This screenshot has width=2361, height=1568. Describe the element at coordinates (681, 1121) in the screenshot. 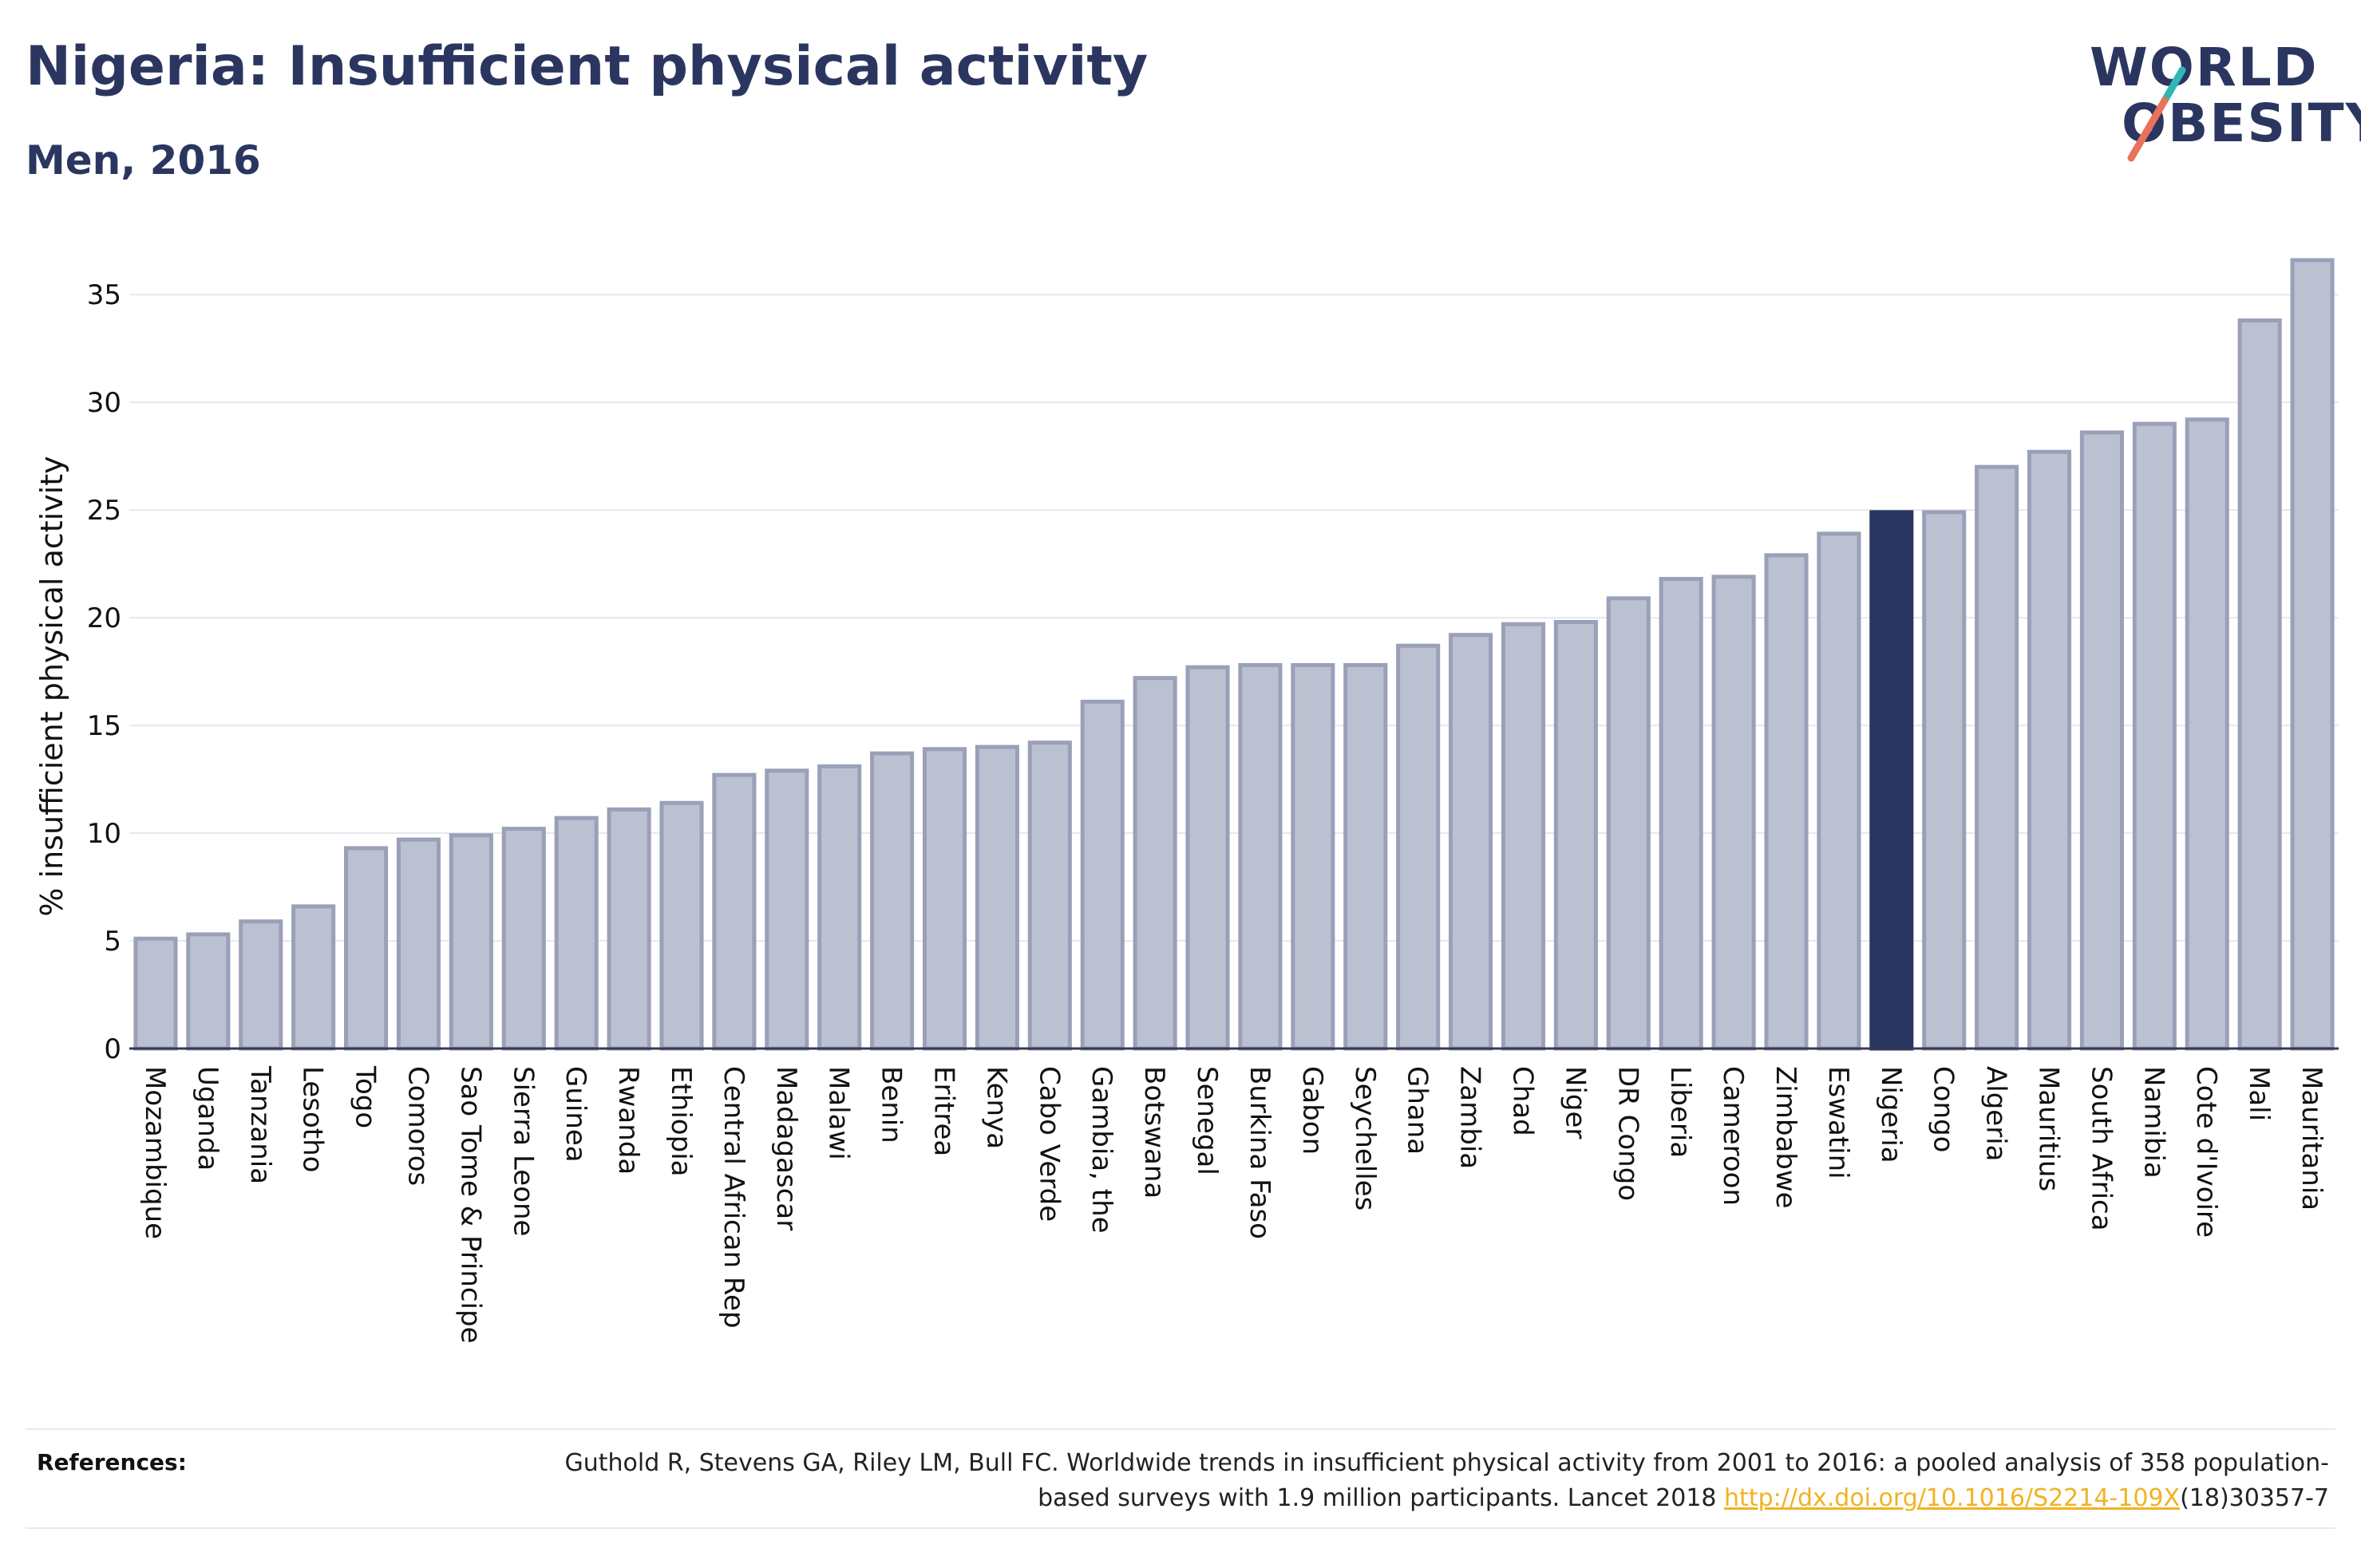

I see `x-tick-label: Ethiopia` at that location.